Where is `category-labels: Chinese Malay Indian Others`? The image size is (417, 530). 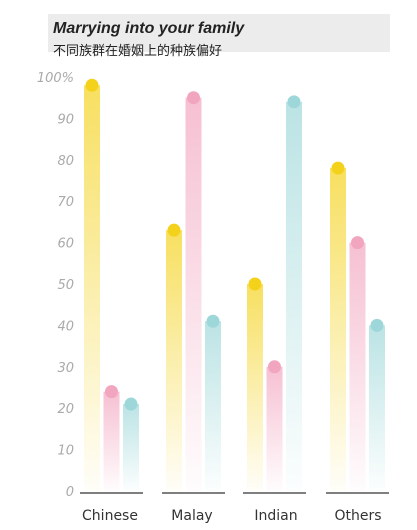 category-labels: Chinese Malay Indian Others is located at coordinates (231, 516).